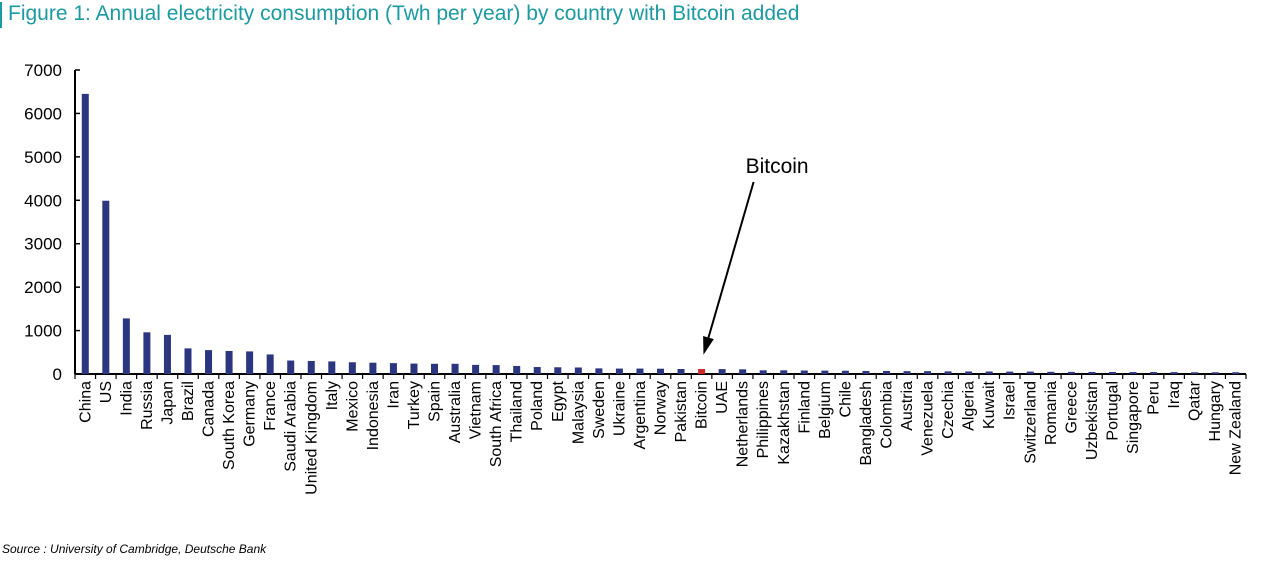 The width and height of the screenshot is (1271, 570). What do you see at coordinates (332, 395) in the screenshot?
I see `x-tick-label: Italy` at bounding box center [332, 395].